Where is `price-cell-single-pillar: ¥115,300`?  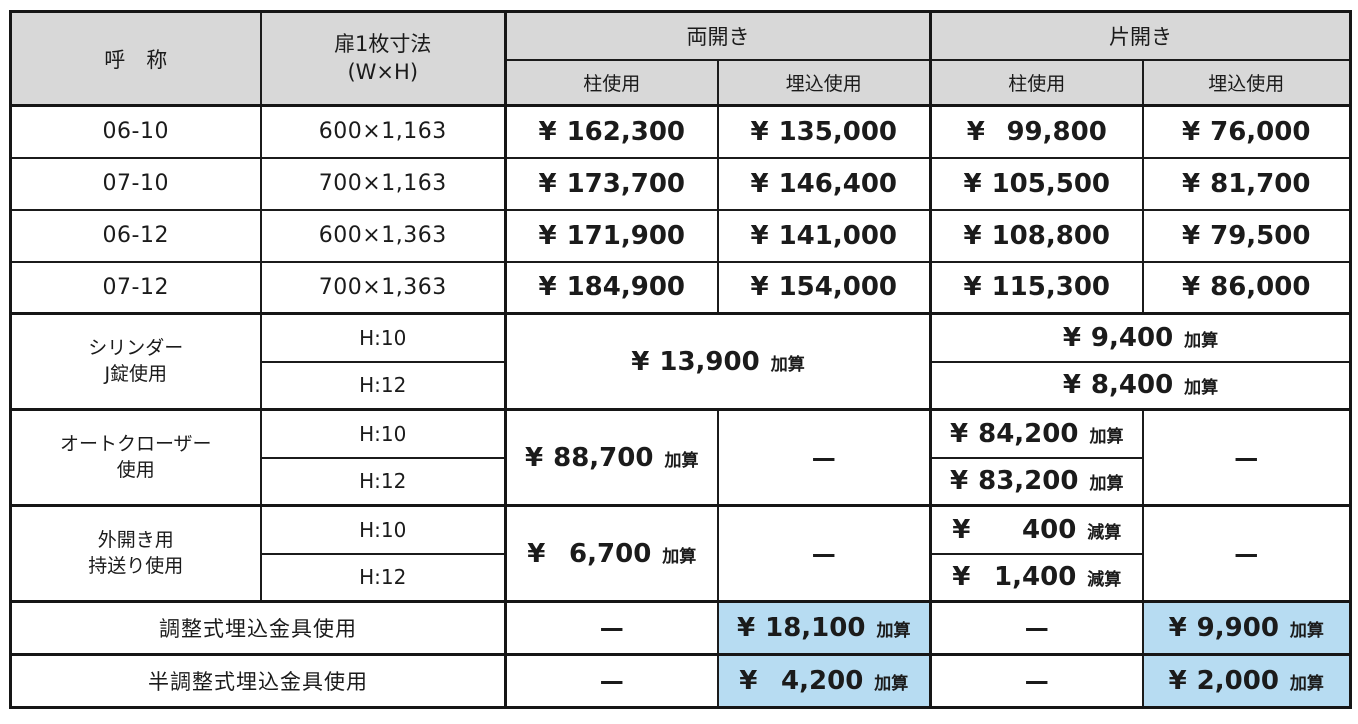
price-cell-single-pillar: ¥115,300 is located at coordinates (1036, 287).